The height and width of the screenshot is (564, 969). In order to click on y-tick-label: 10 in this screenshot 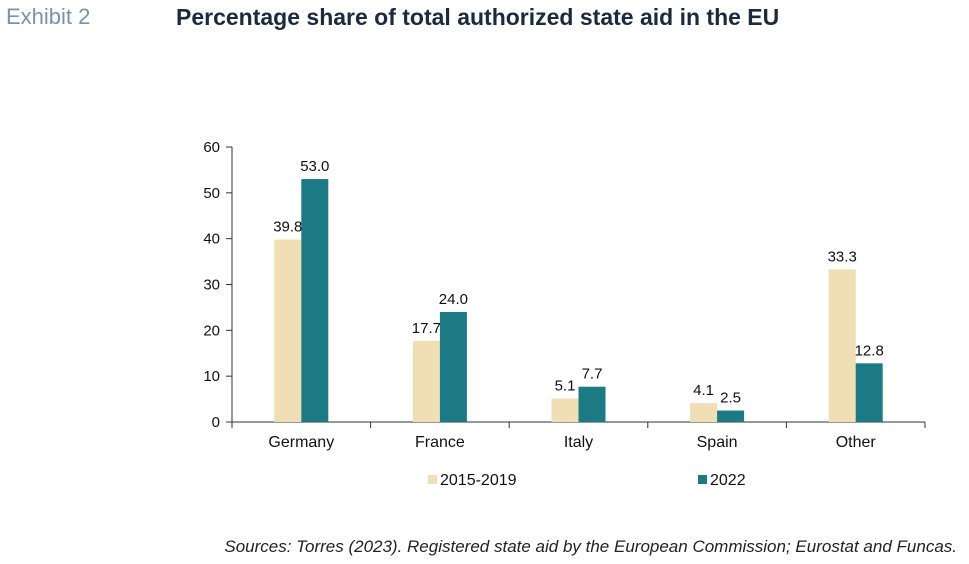, I will do `click(211, 376)`.